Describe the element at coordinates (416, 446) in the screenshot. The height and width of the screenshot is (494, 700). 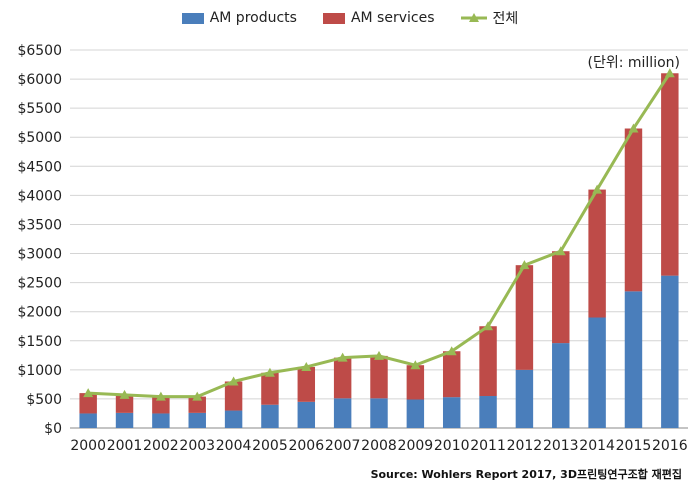
I see `x-tick-label: 2009` at that location.